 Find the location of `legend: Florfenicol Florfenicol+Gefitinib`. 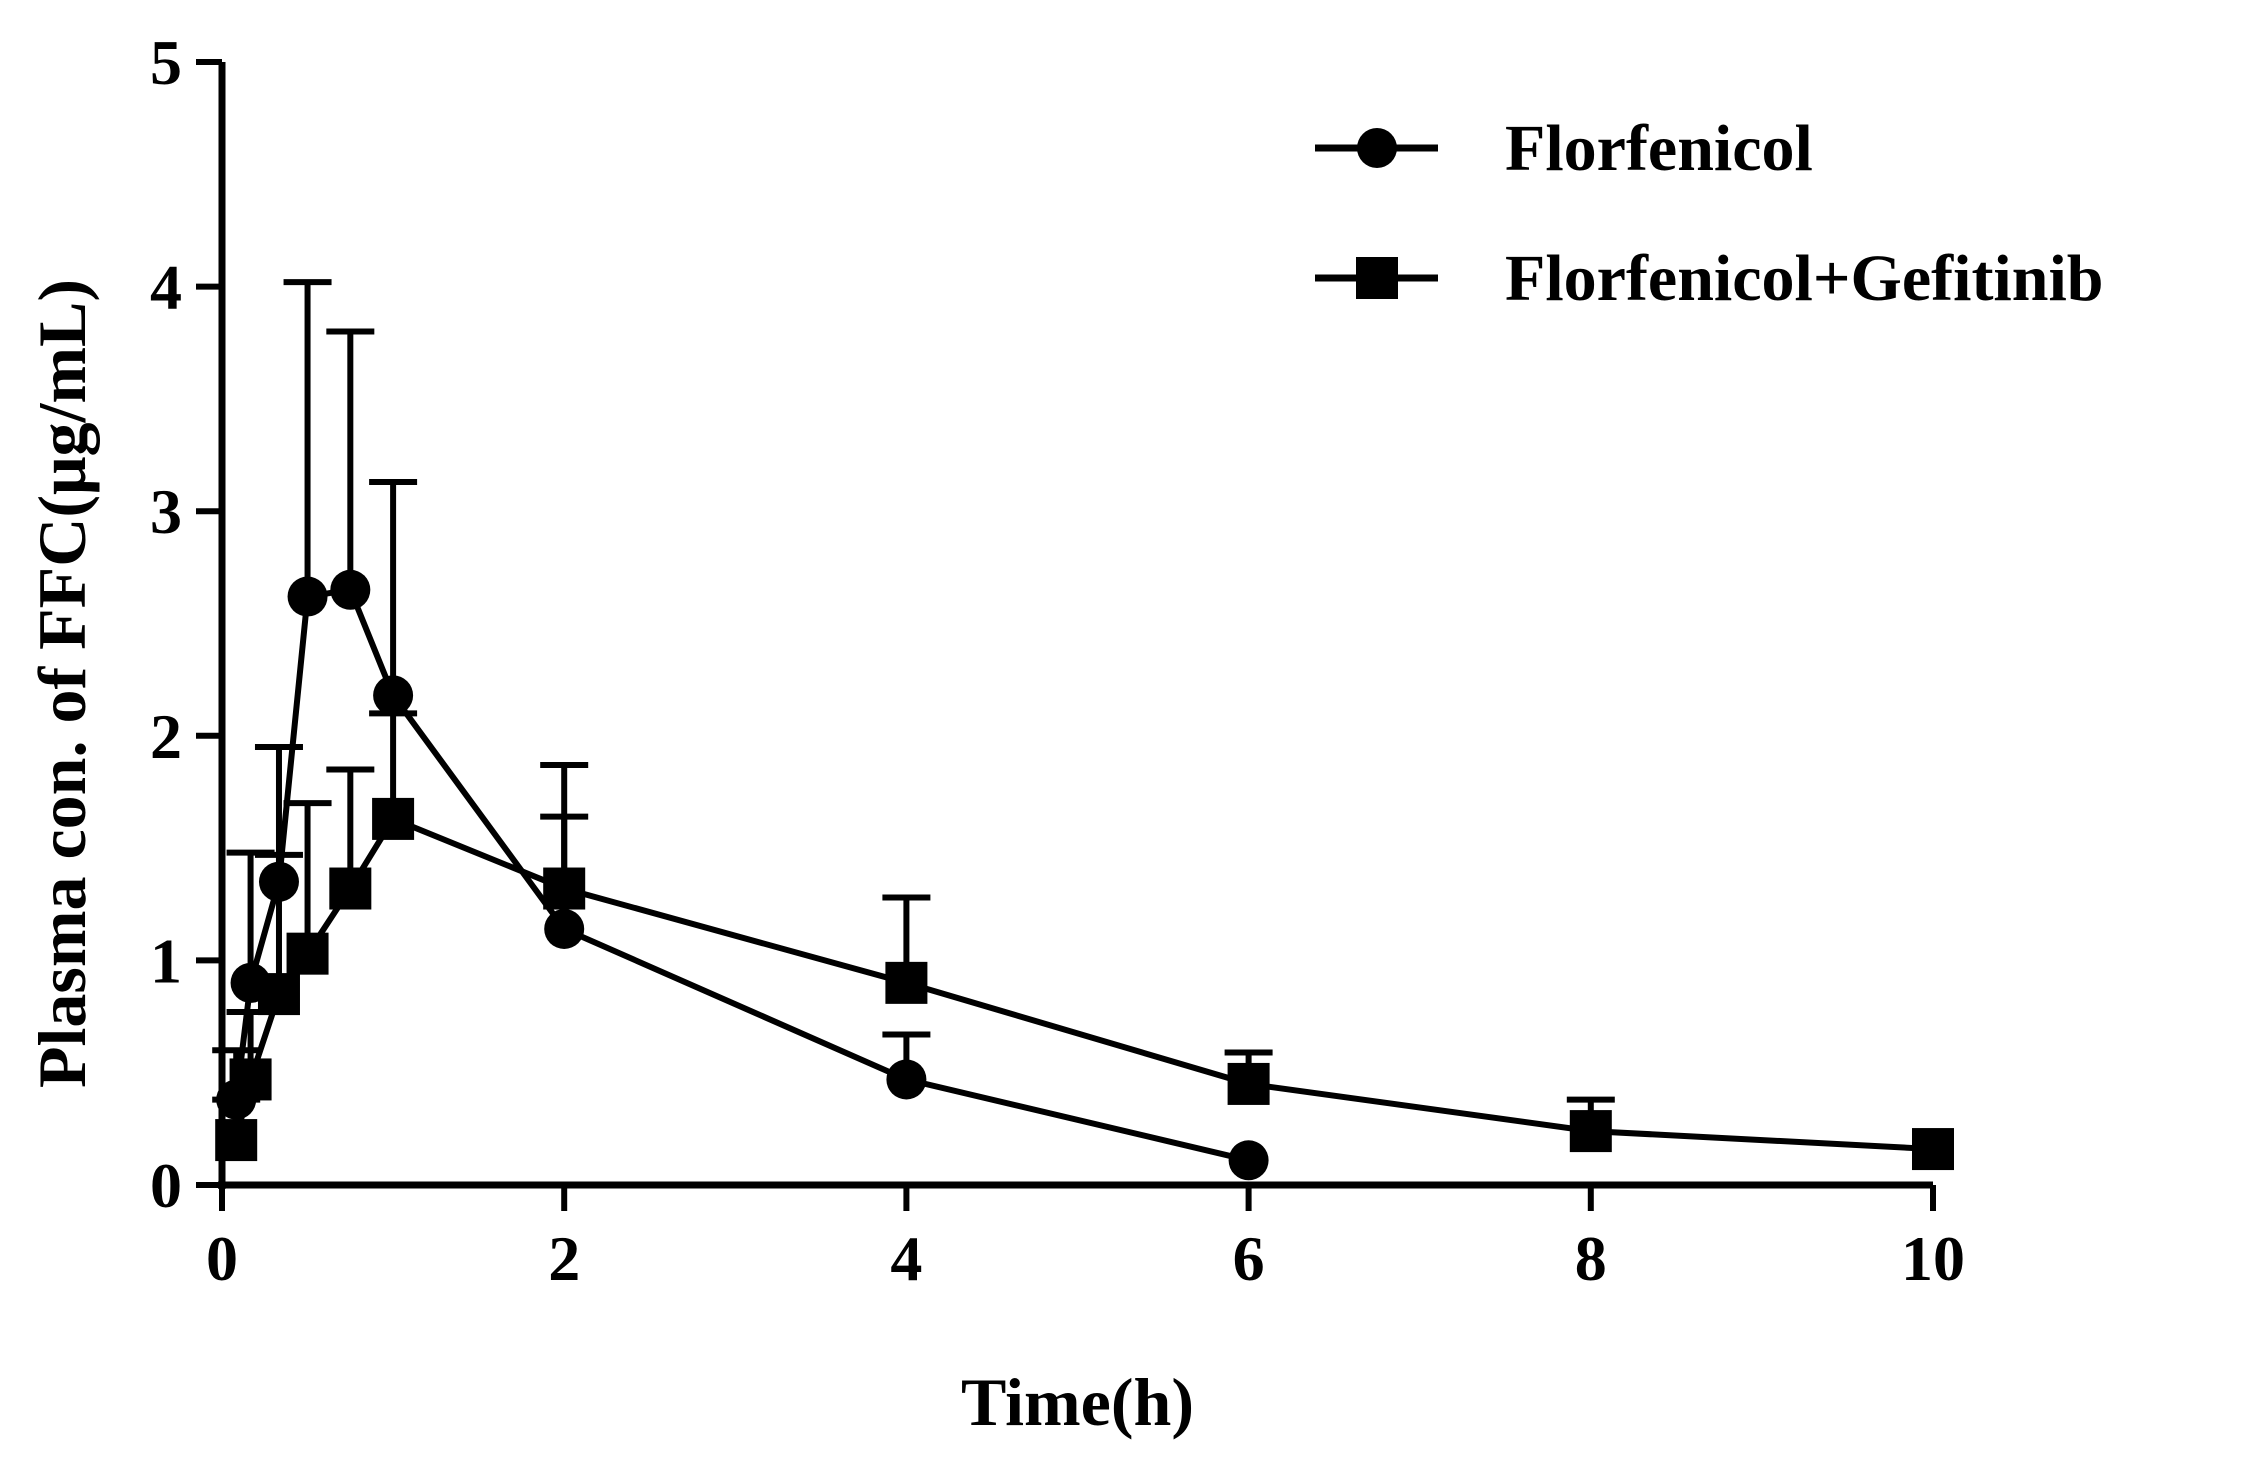

legend: Florfenicol Florfenicol+Gefitinib is located at coordinates (1709, 213).